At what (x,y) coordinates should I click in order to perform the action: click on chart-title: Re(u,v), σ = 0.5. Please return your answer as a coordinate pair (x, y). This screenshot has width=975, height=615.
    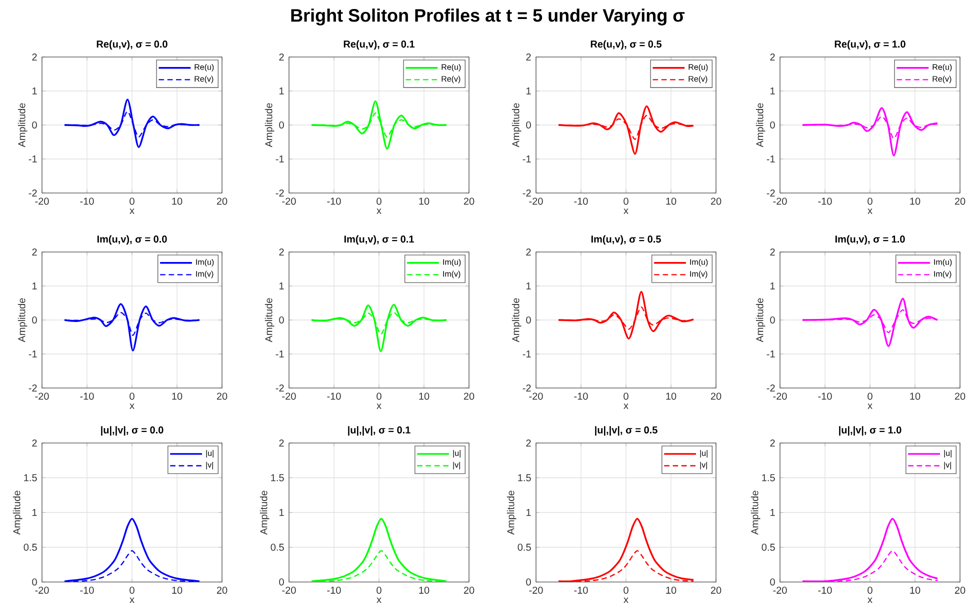
    Looking at the image, I should click on (626, 45).